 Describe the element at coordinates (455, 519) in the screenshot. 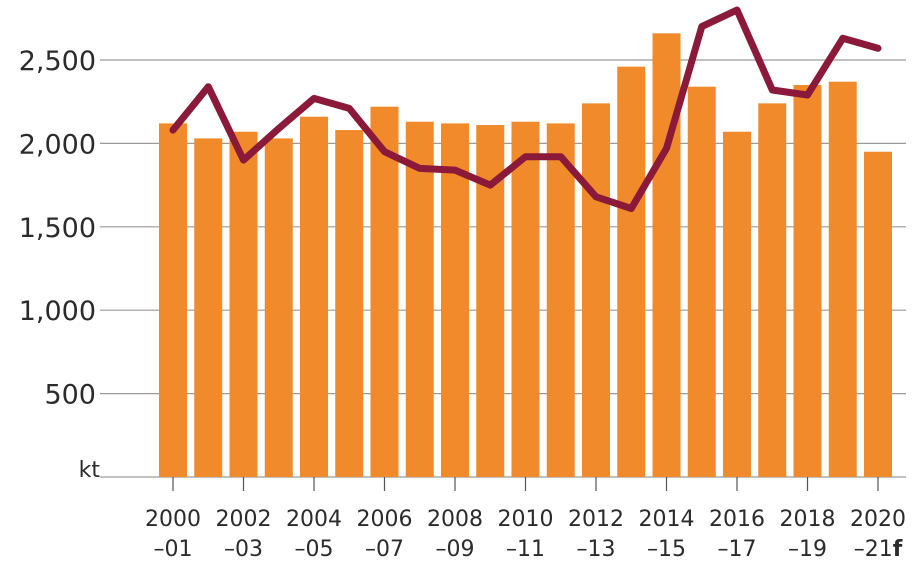

I see `x-tick-label-year: 2008` at that location.